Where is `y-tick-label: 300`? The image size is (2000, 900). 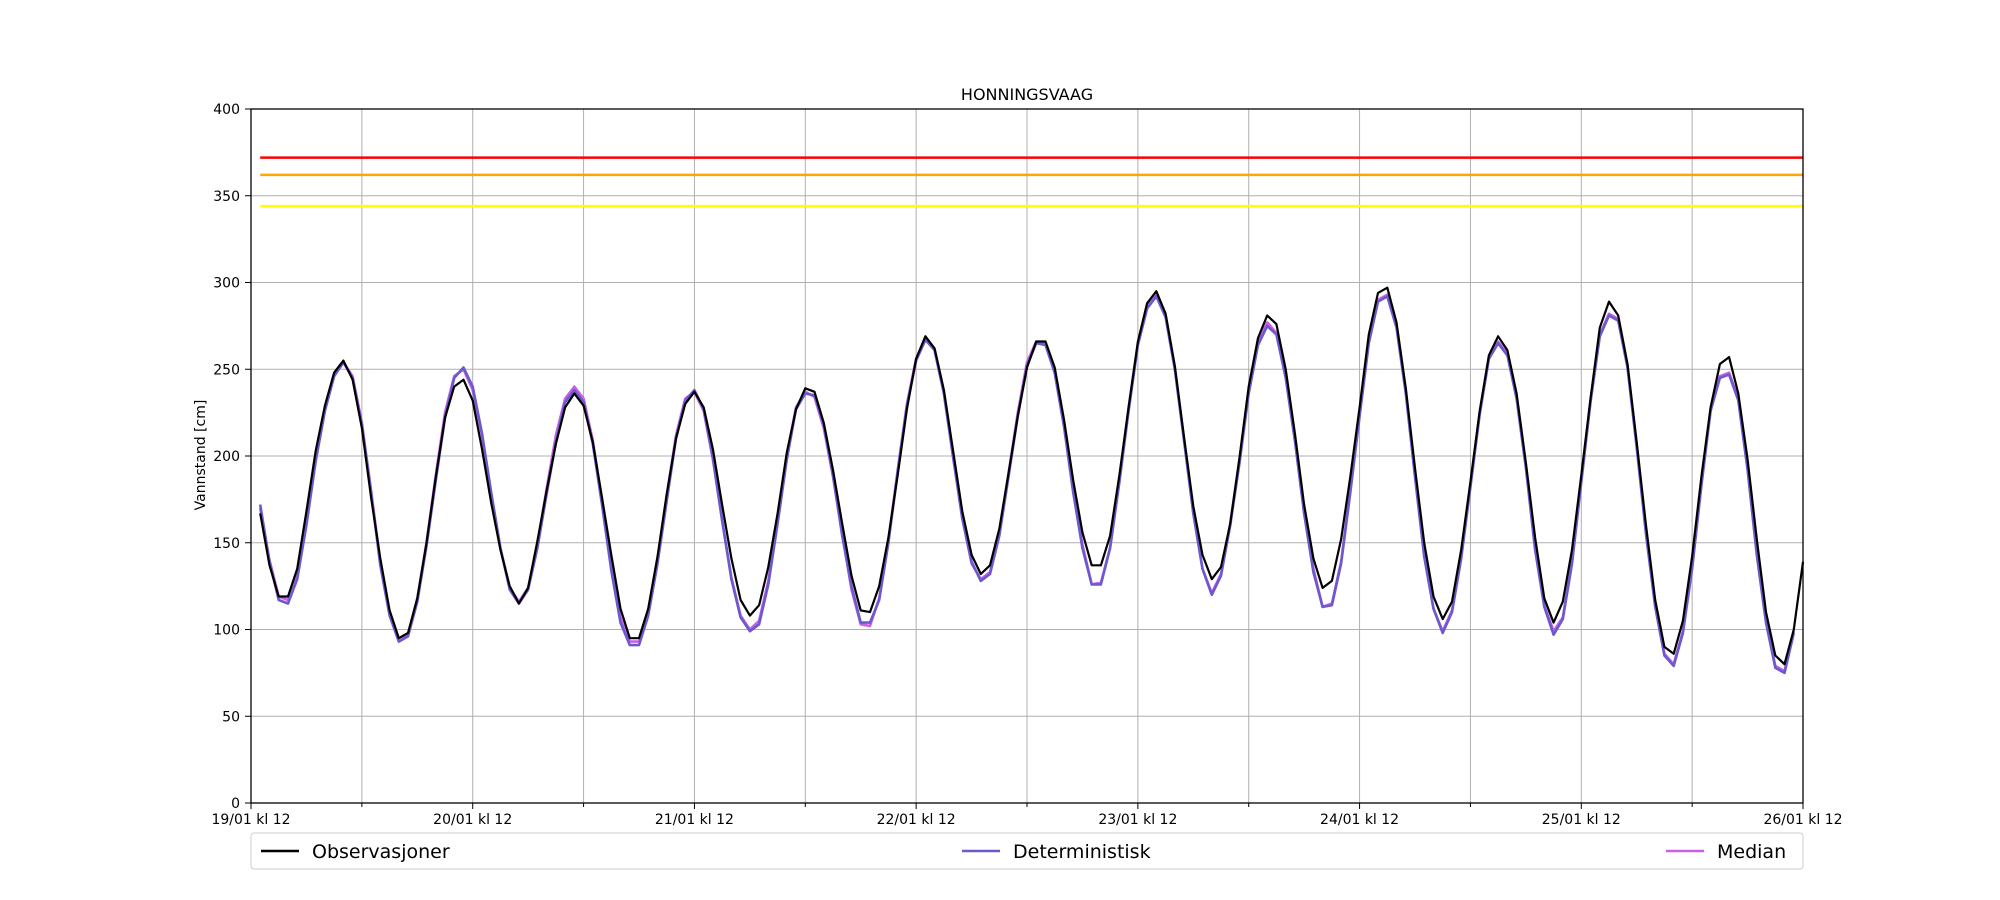 y-tick-label: 300 is located at coordinates (226, 284).